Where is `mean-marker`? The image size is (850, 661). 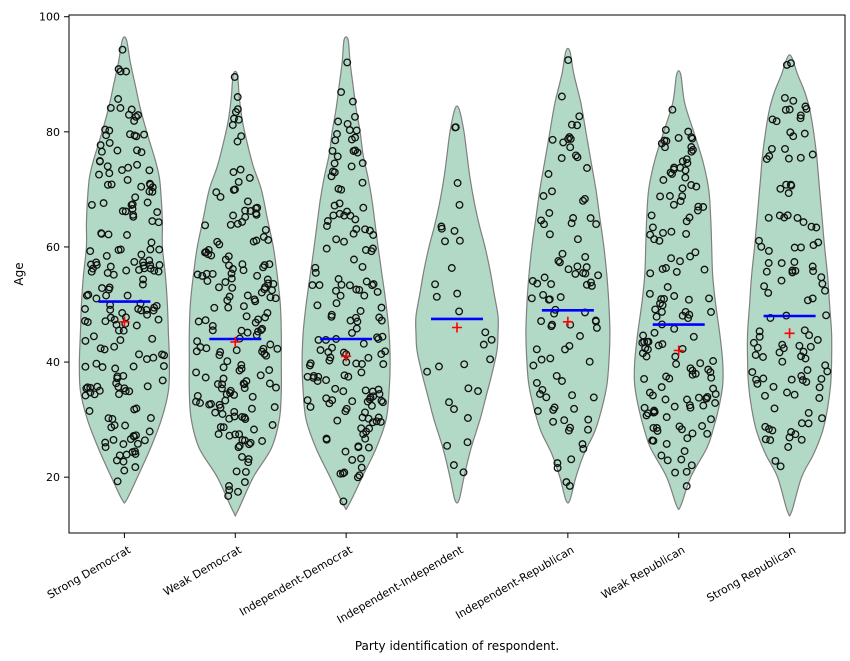
mean-marker is located at coordinates (678, 350).